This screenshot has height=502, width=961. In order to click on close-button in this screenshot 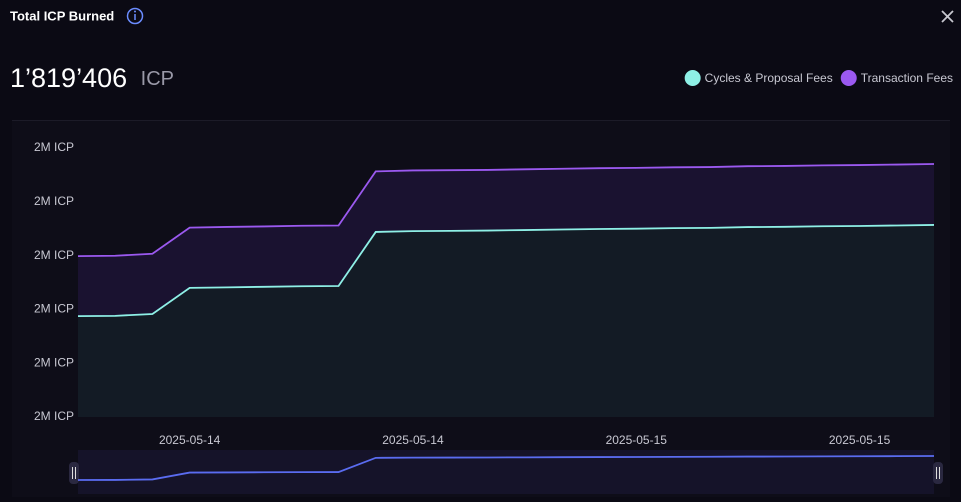, I will do `click(947, 16)`.